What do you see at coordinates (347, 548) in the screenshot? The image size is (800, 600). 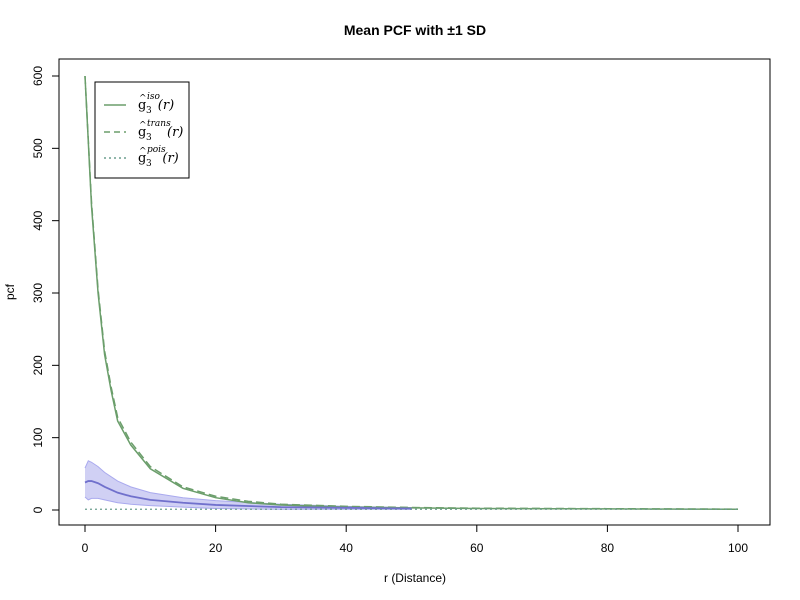 I see `x-tick-label: 40` at bounding box center [347, 548].